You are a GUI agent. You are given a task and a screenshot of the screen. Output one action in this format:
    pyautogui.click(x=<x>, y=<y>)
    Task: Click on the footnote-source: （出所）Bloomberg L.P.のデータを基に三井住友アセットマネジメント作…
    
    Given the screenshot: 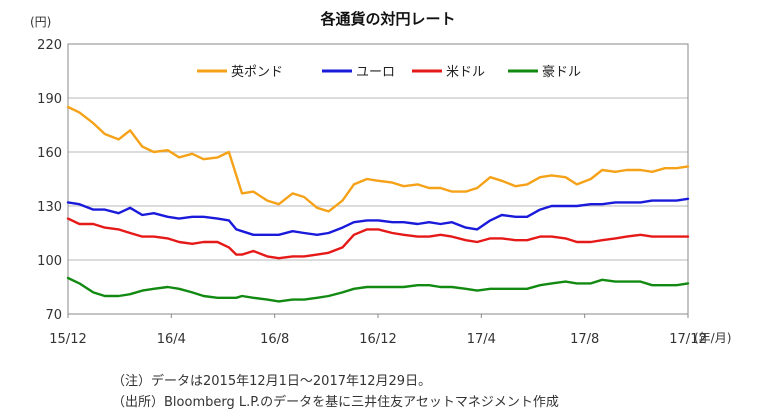 What is the action you would take?
    pyautogui.click(x=335, y=402)
    